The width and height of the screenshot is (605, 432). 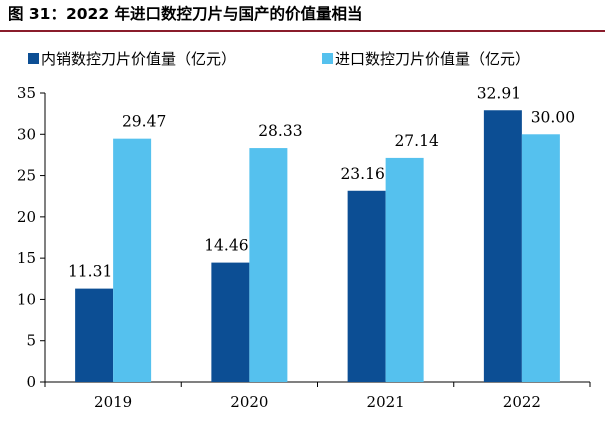 I want to click on bar-import-2019, so click(x=132, y=260).